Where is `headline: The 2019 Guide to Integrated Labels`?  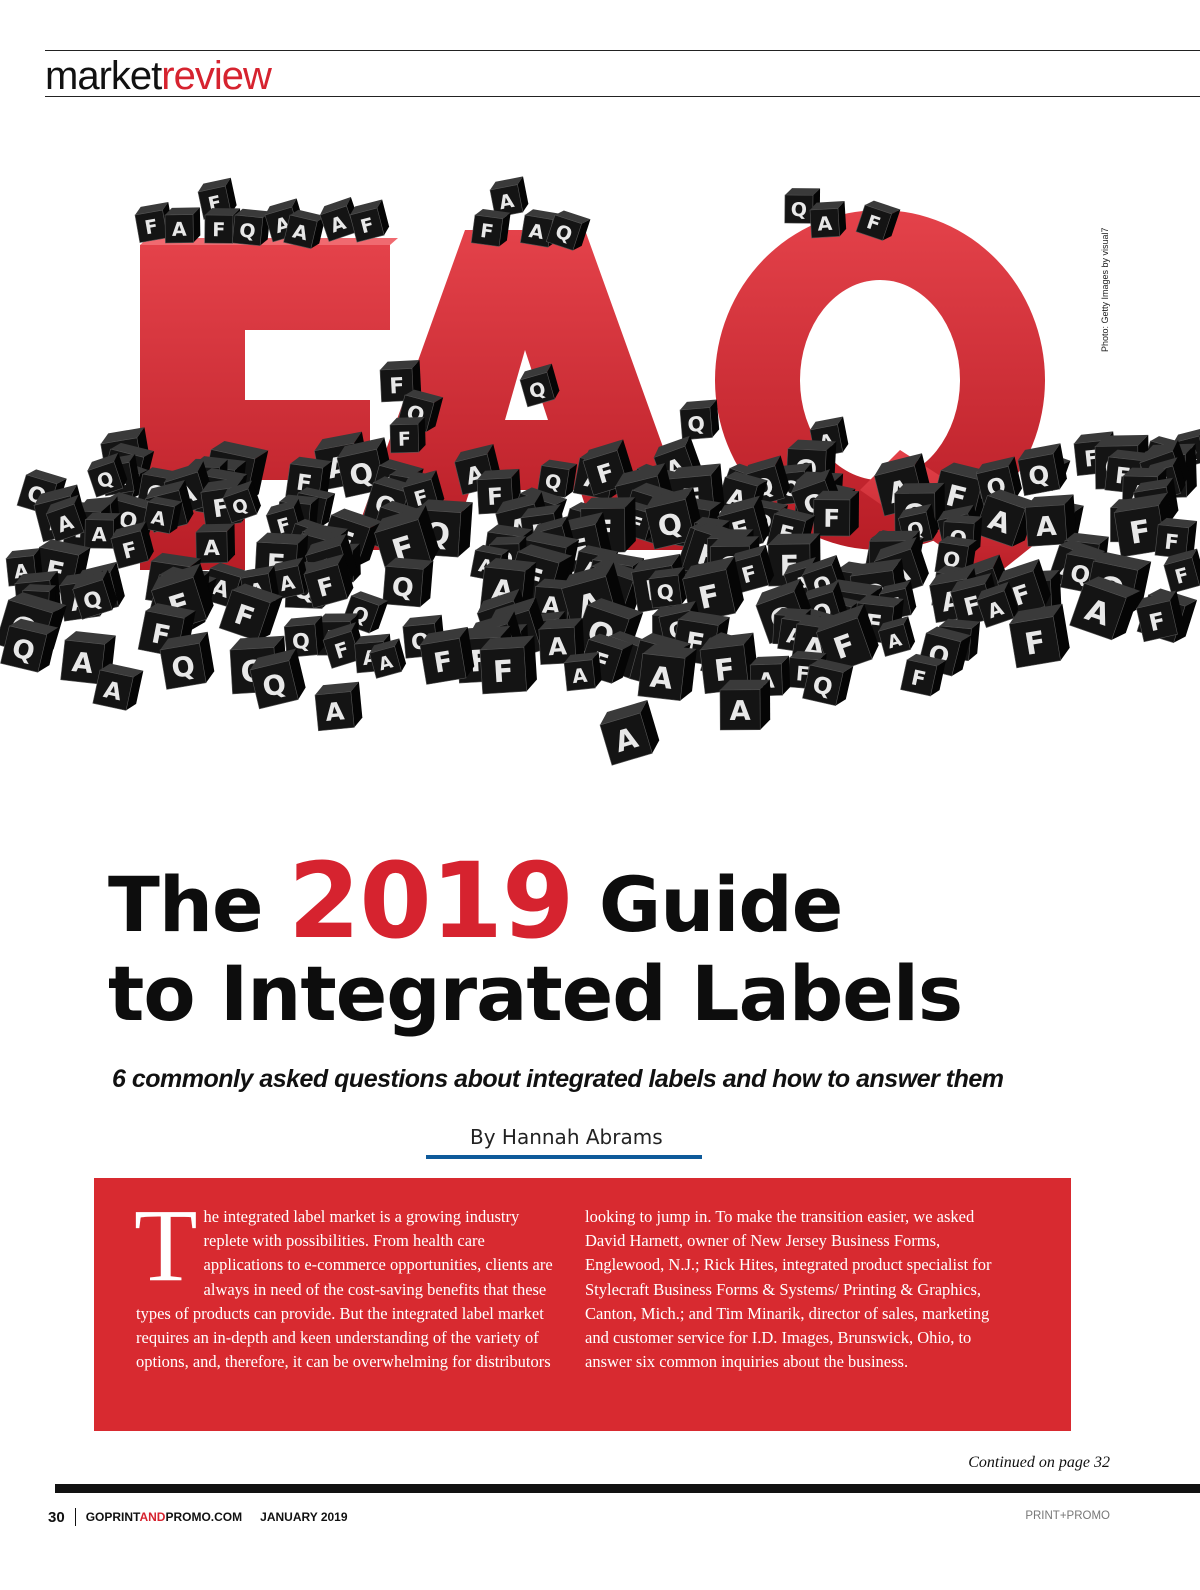 headline: The 2019 Guide to Integrated Labels is located at coordinates (608, 943).